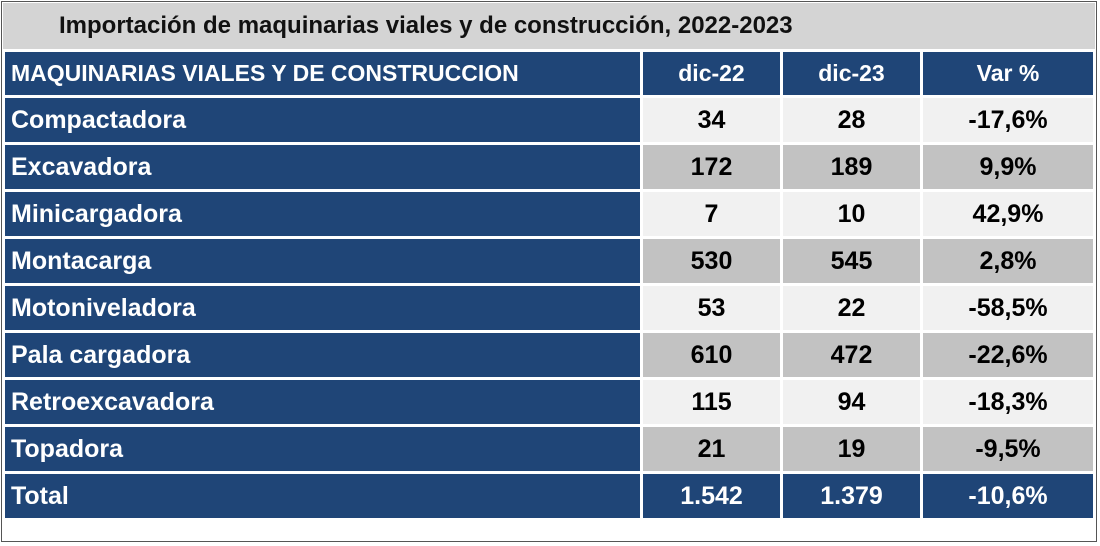  Describe the element at coordinates (1008, 73) in the screenshot. I see `cell: Var %` at that location.